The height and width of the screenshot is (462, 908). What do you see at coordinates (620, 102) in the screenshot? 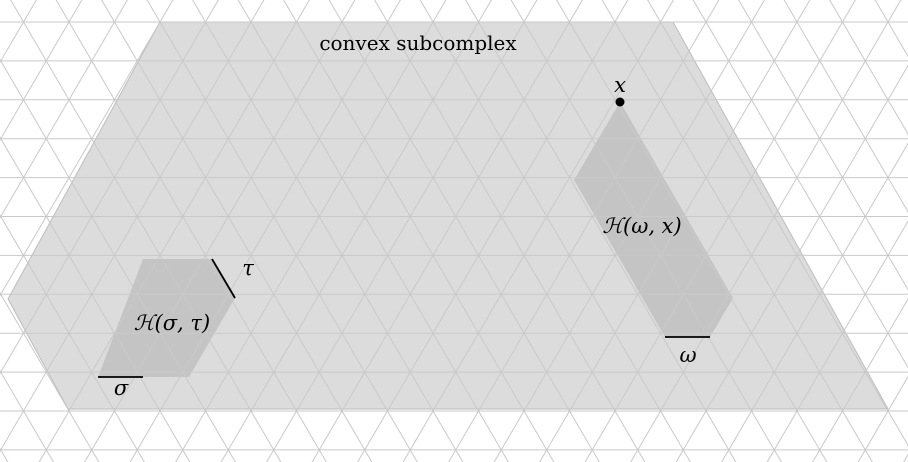
I see `vertex-x-dot` at bounding box center [620, 102].